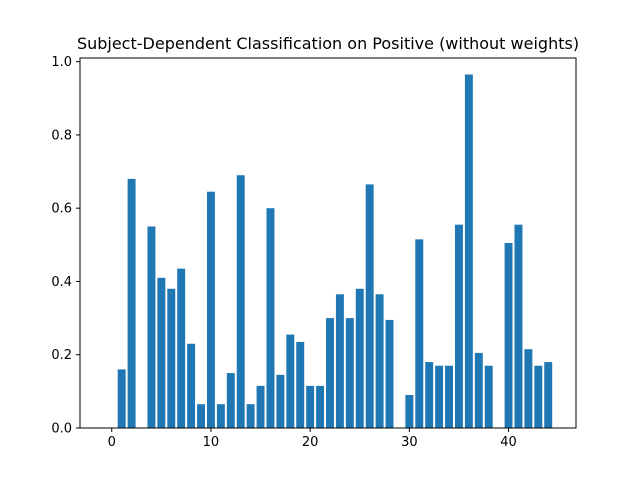 This screenshot has width=640, height=485. I want to click on y-tick-label: 0.6, so click(61, 209).